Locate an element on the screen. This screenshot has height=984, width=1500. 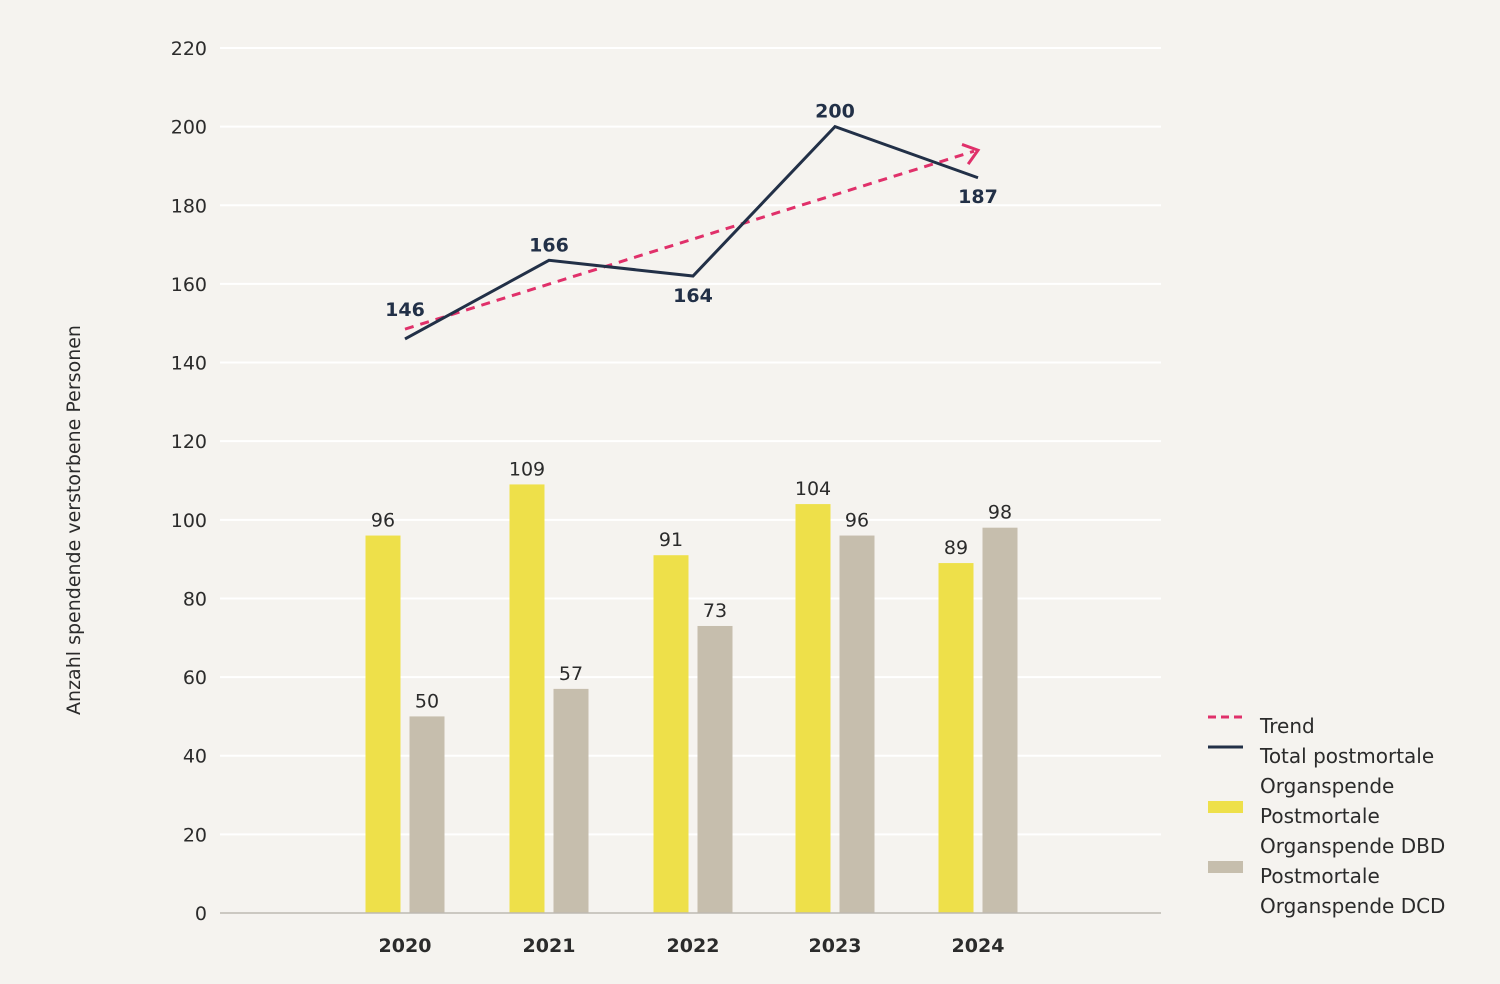
y-tick-label: 20 is located at coordinates (195, 835).